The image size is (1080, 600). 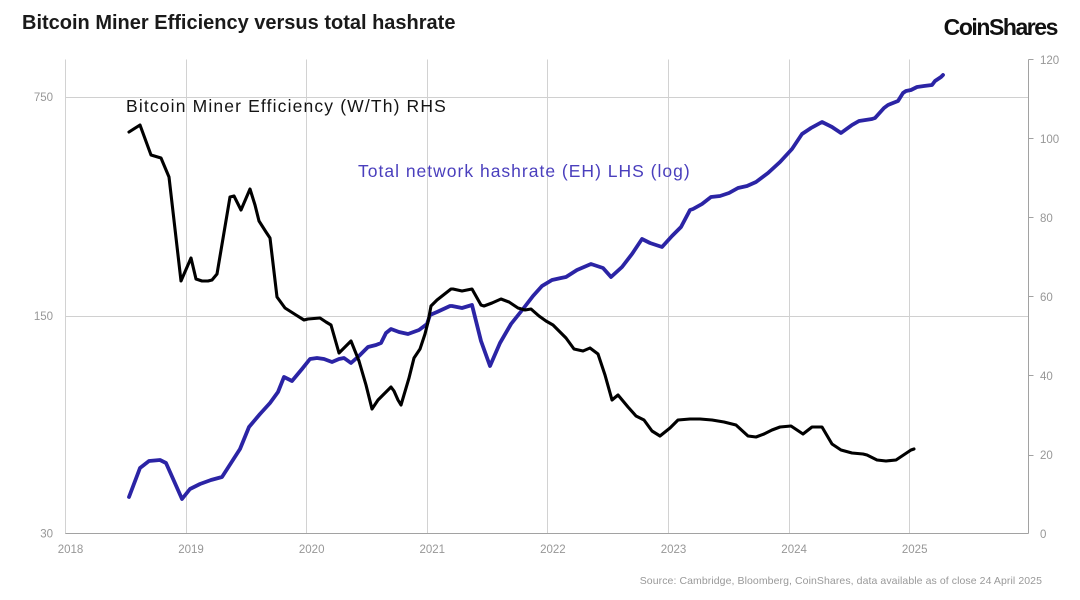 I want to click on svg-text: 2023, so click(x=674, y=550).